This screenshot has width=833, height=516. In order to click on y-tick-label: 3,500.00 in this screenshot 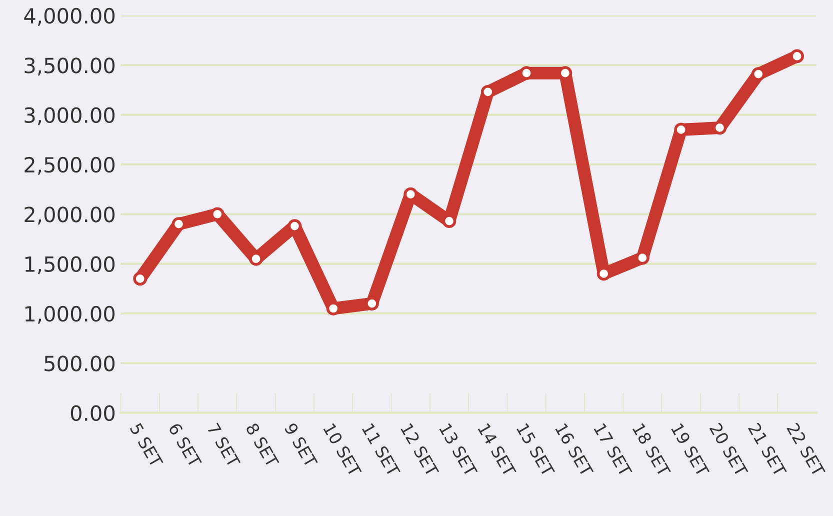, I will do `click(69, 67)`.